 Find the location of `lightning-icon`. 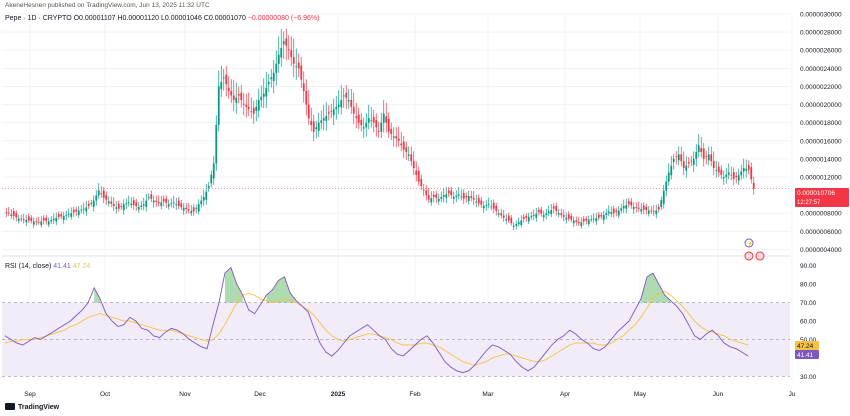

lightning-icon is located at coordinates (749, 243).